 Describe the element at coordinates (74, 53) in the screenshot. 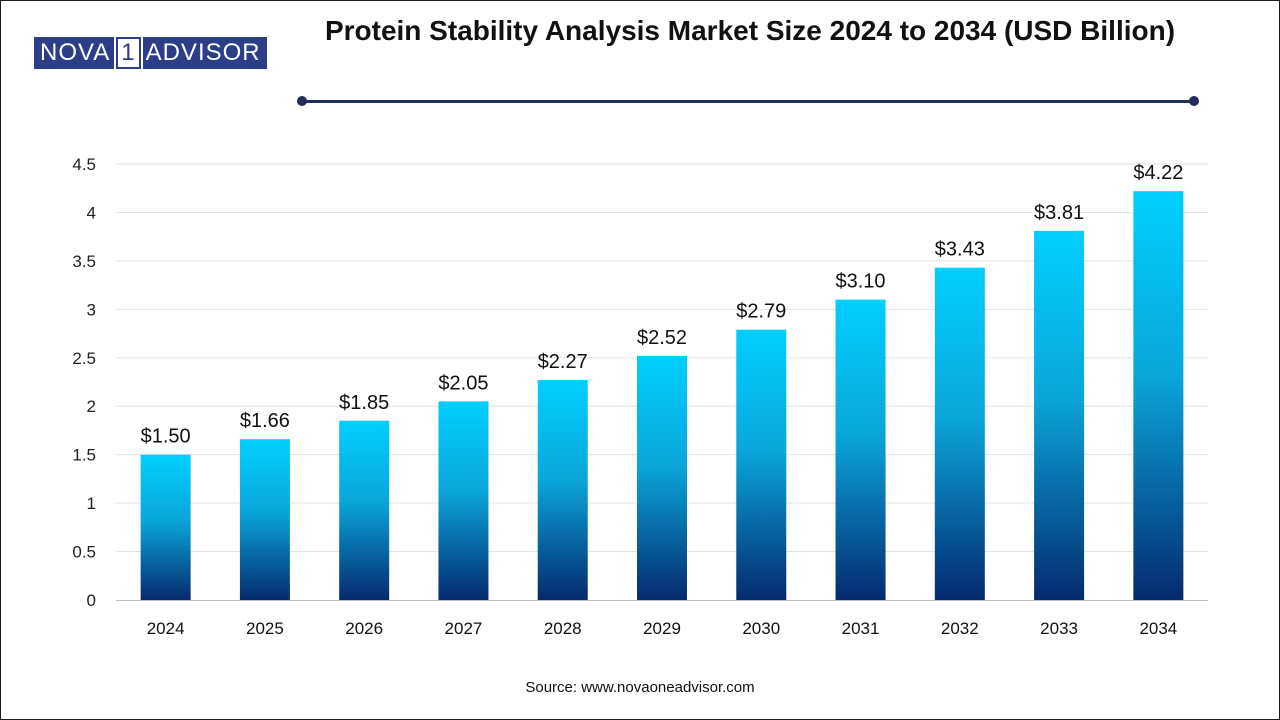

I see `logo-text-nova: NOVA` at that location.